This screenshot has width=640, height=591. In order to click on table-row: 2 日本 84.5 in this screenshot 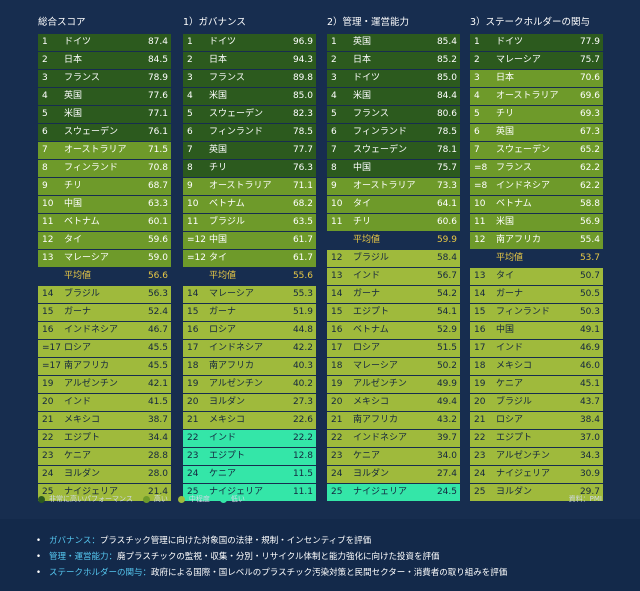, I will do `click(104, 60)`.